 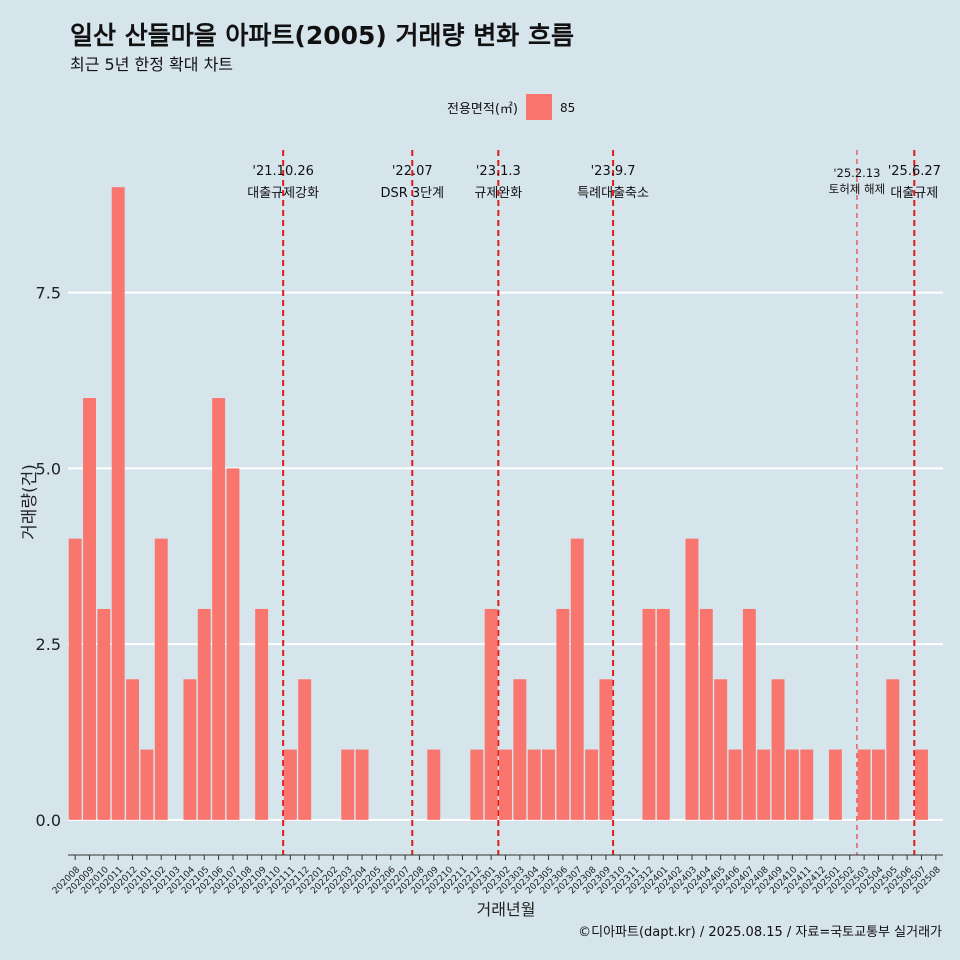 What do you see at coordinates (48, 820) in the screenshot?
I see `y-tick-label: 0.0` at bounding box center [48, 820].